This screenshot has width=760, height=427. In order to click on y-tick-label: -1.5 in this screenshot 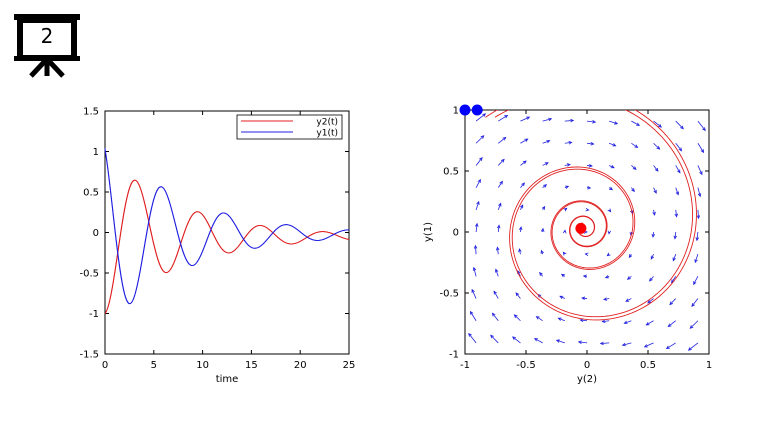, I will do `click(89, 355)`.